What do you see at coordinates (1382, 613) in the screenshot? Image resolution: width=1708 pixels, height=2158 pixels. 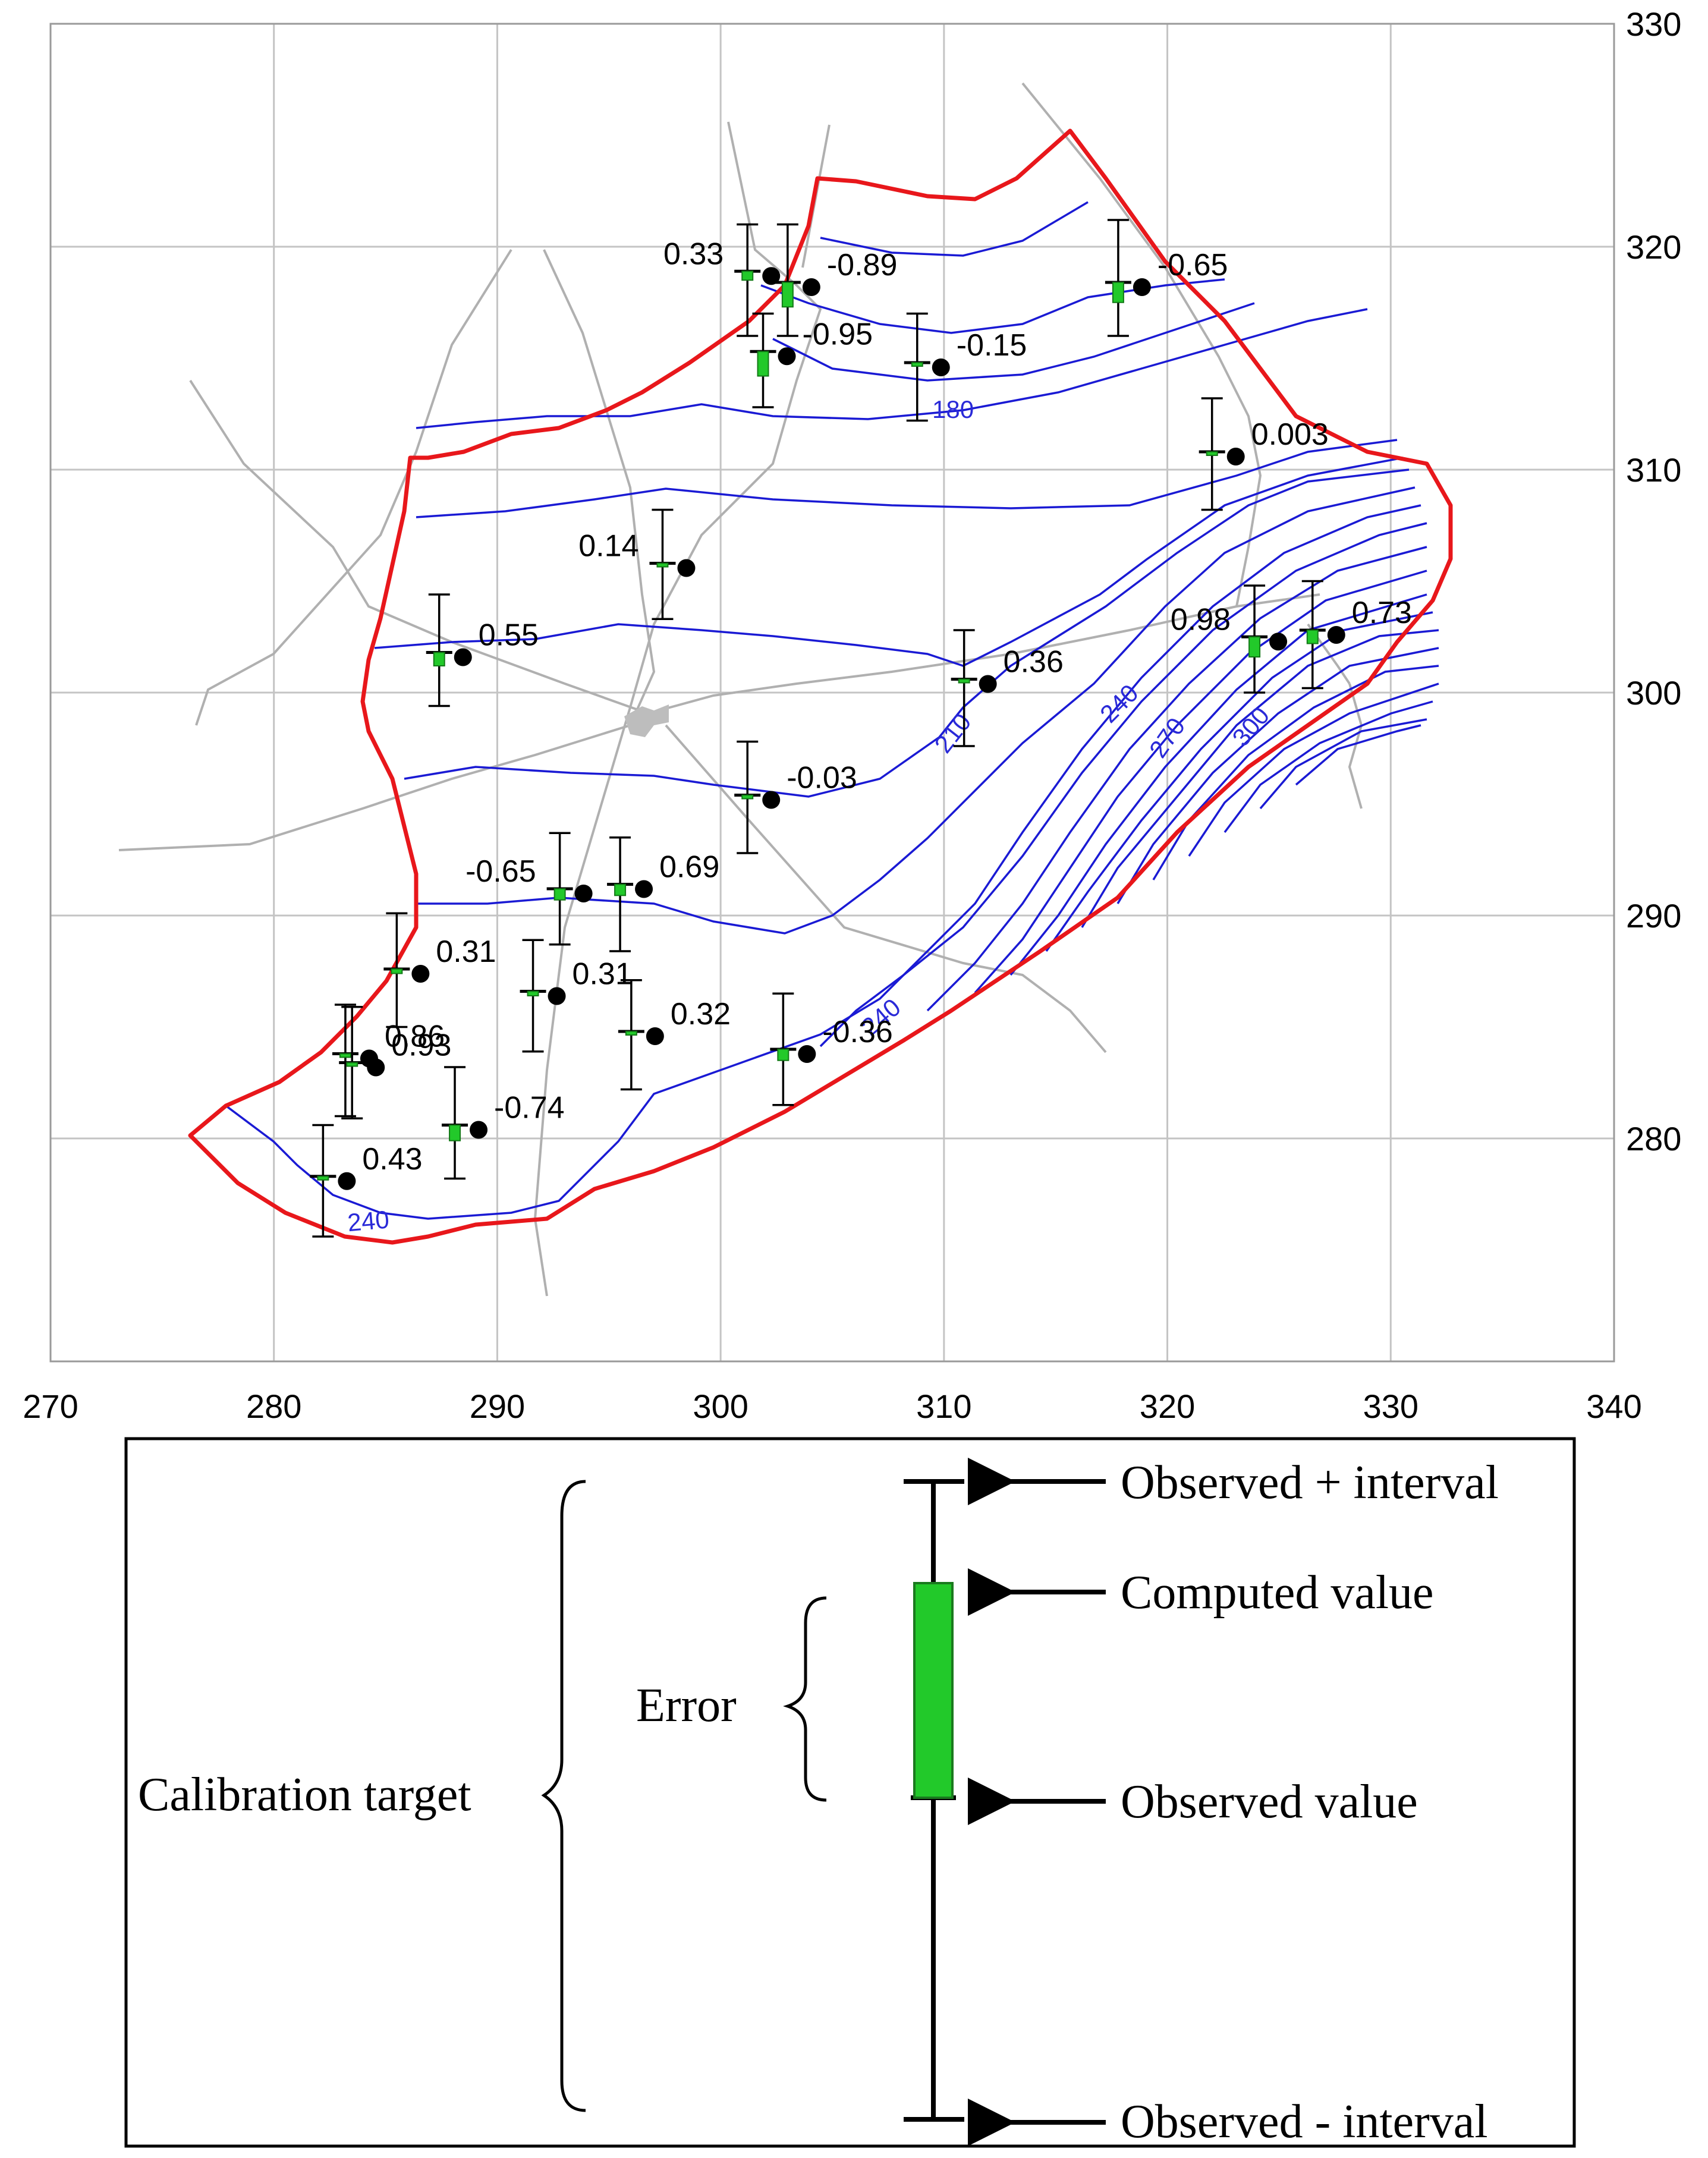 I see `target-residual-label: 0.73` at bounding box center [1382, 613].